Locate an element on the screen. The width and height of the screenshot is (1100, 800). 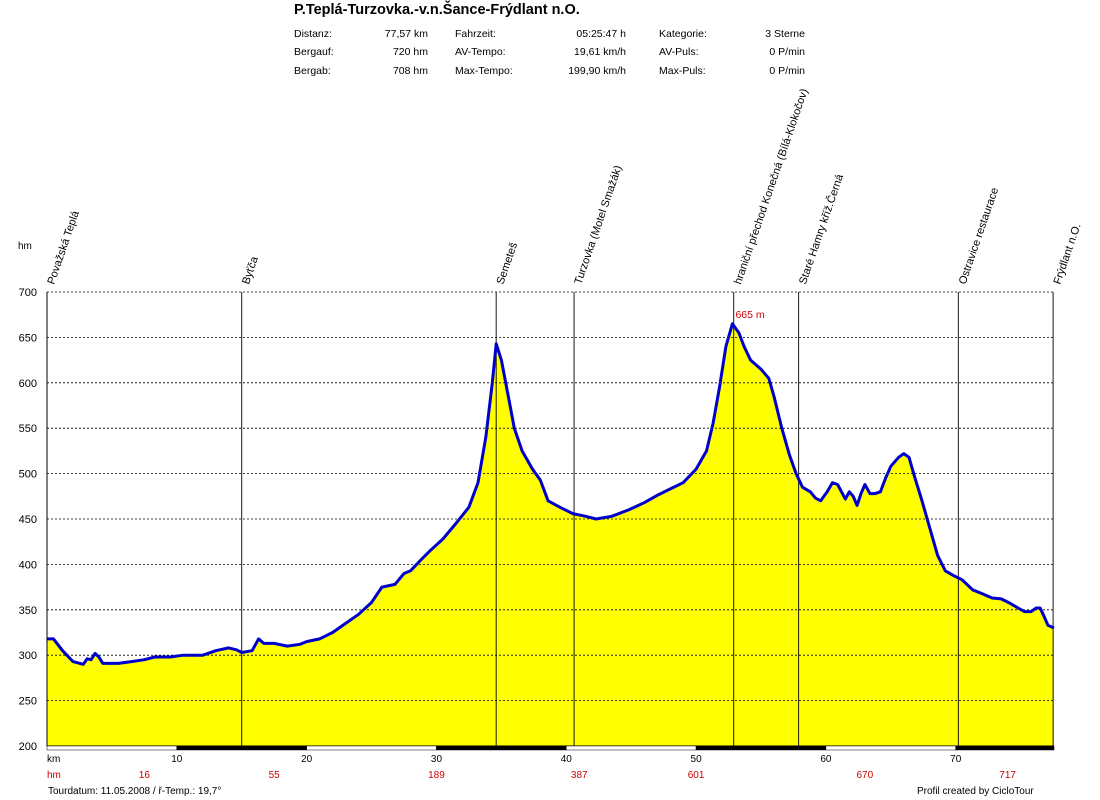
y-tick-label-400: 400 is located at coordinates (28, 565).